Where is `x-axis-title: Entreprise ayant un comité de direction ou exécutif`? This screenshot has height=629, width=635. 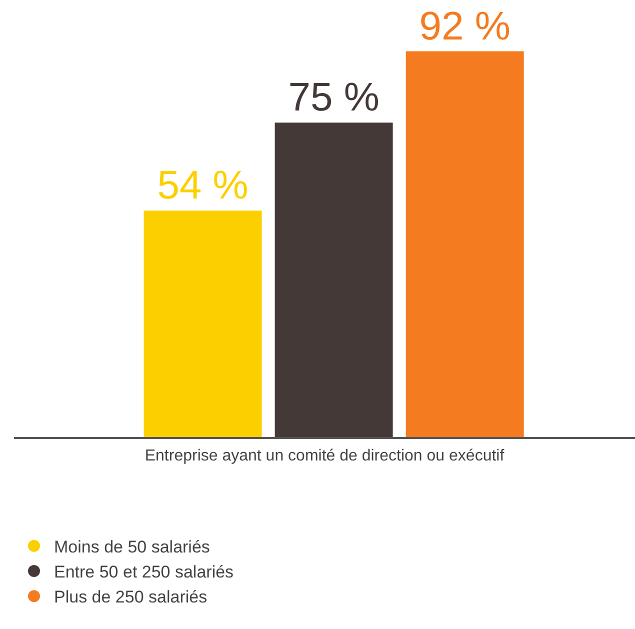
x-axis-title: Entreprise ayant un comité de direction ou exécutif is located at coordinates (324, 455).